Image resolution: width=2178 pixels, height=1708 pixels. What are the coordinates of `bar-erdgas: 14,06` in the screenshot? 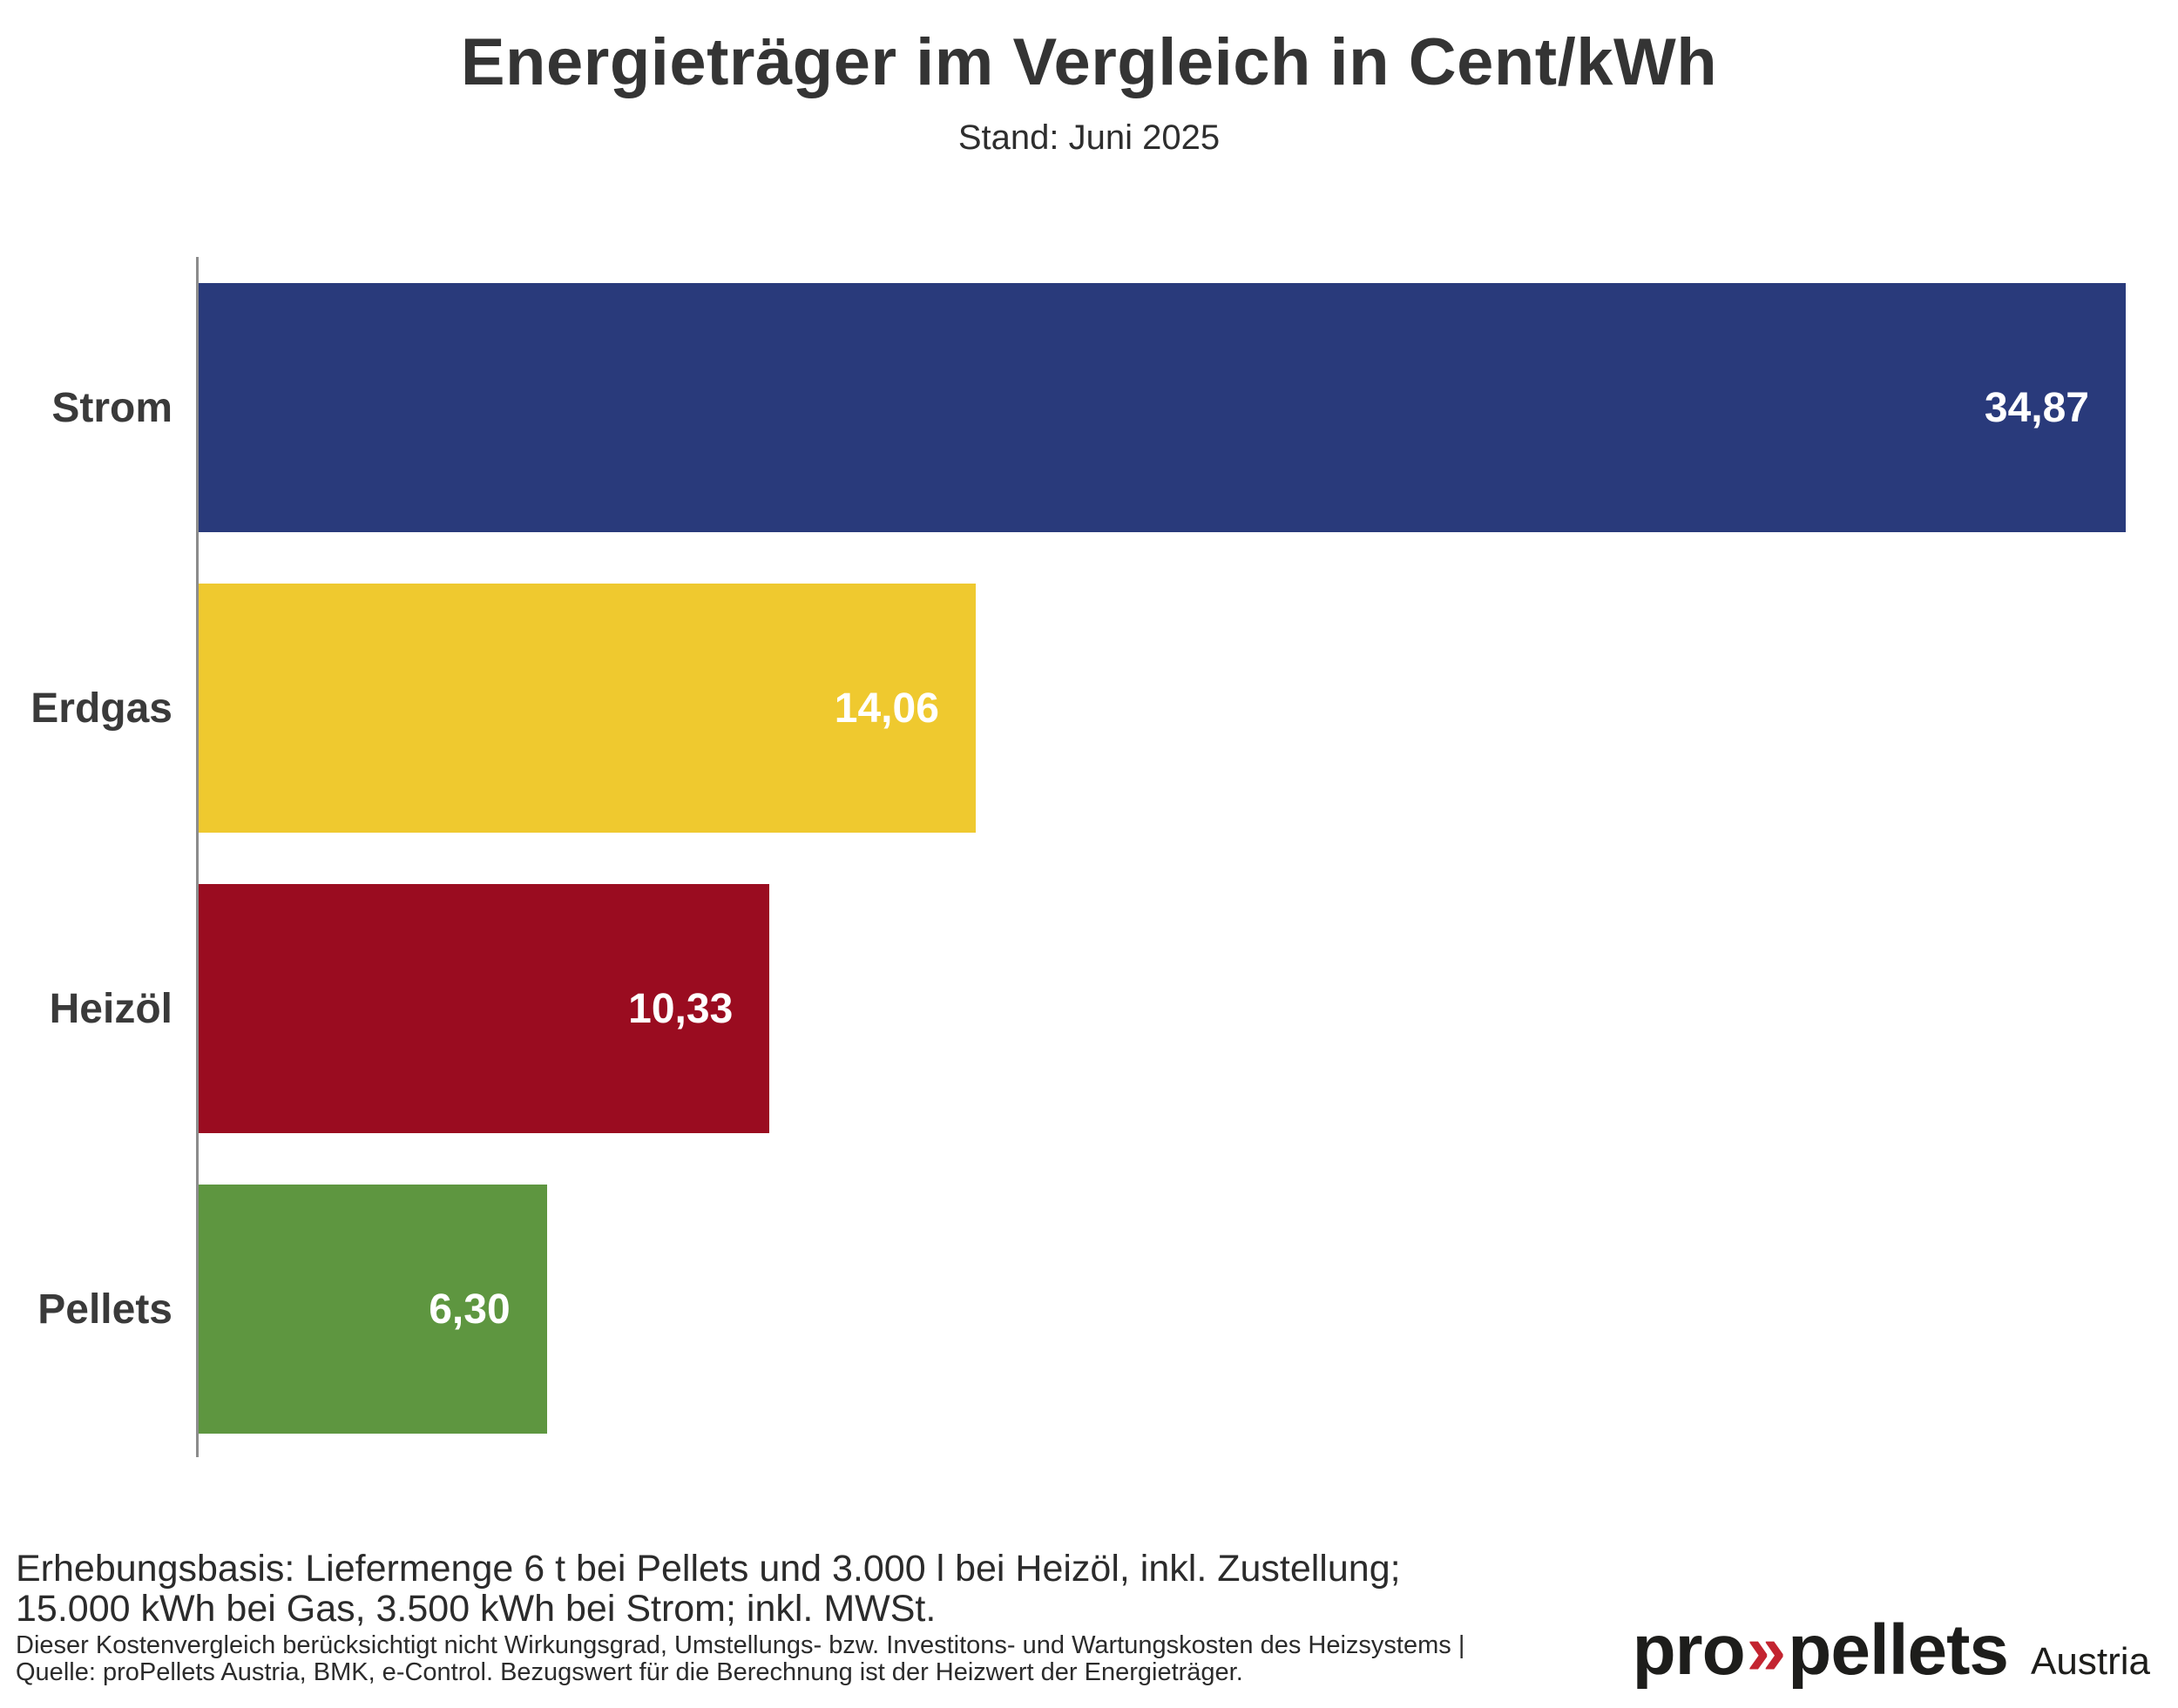 It's located at (587, 708).